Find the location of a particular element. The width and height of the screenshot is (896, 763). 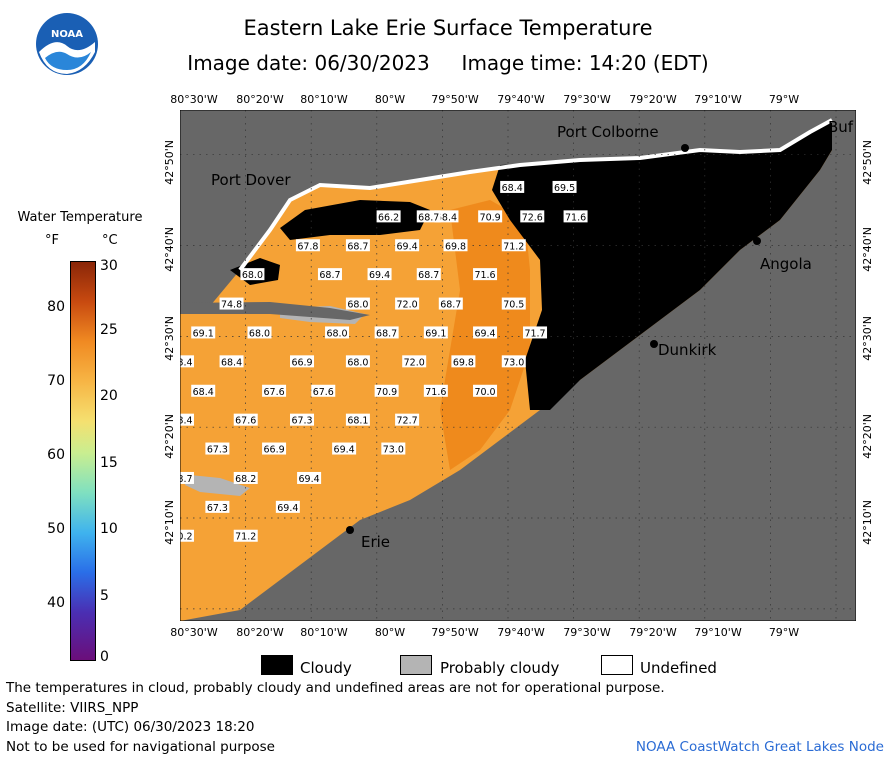

legend-title: Water Temperature is located at coordinates (80, 217).